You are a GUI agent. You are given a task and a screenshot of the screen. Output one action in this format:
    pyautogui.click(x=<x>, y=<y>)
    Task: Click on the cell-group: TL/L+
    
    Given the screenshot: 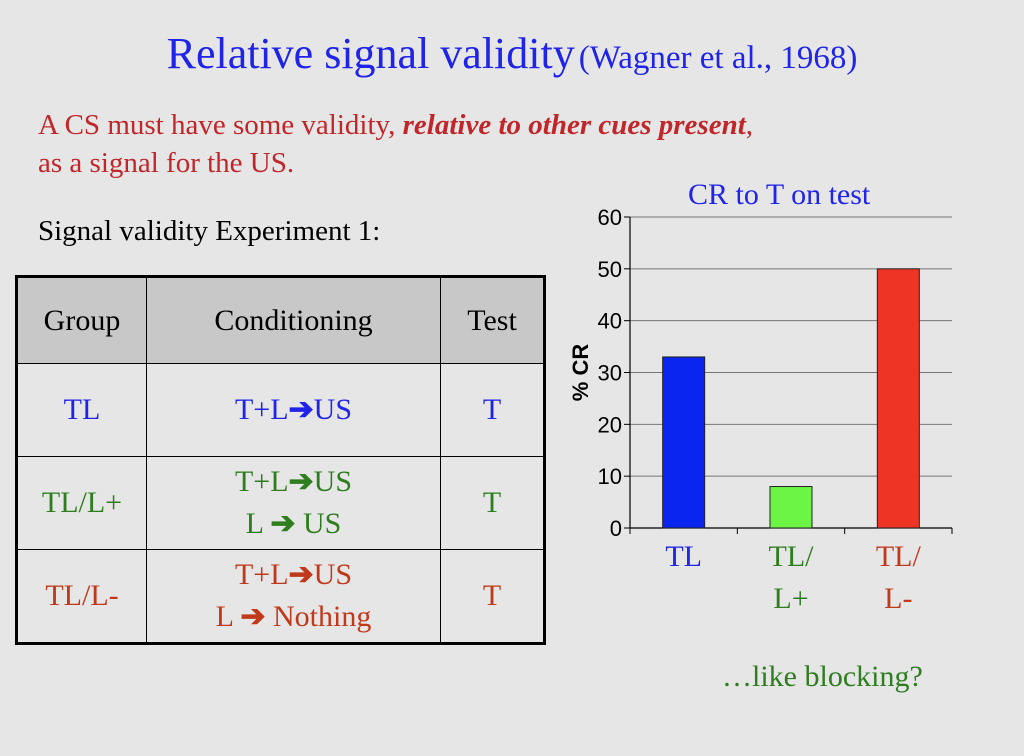 What is the action you would take?
    pyautogui.click(x=81, y=503)
    